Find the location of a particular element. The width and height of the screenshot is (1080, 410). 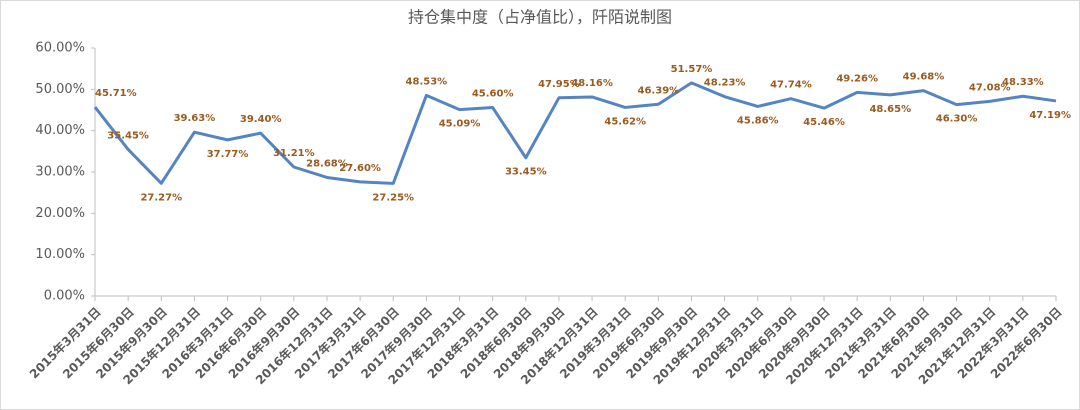

data-label: 39.63% is located at coordinates (195, 118).